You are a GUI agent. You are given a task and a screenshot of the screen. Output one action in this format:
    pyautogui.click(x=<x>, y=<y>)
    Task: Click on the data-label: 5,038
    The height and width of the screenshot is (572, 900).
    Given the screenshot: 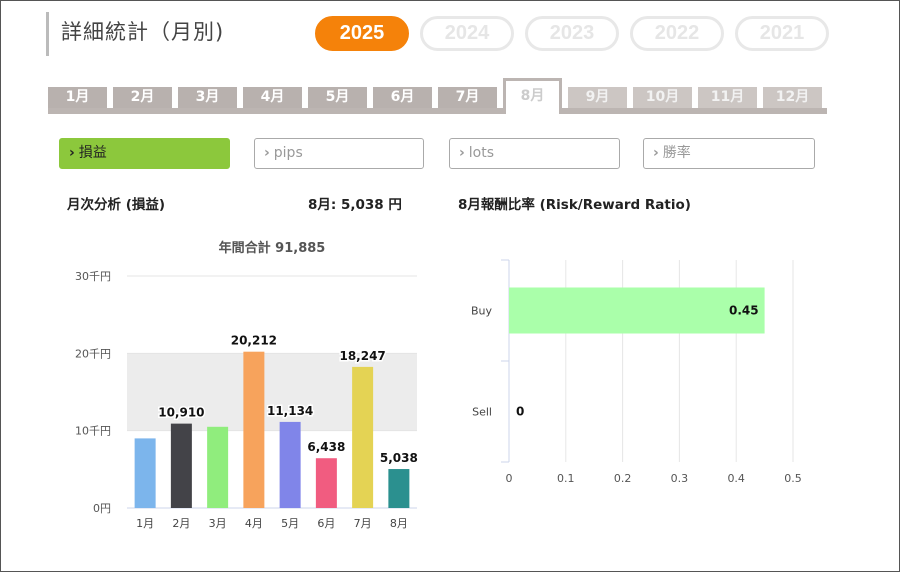 What is the action you would take?
    pyautogui.click(x=399, y=458)
    